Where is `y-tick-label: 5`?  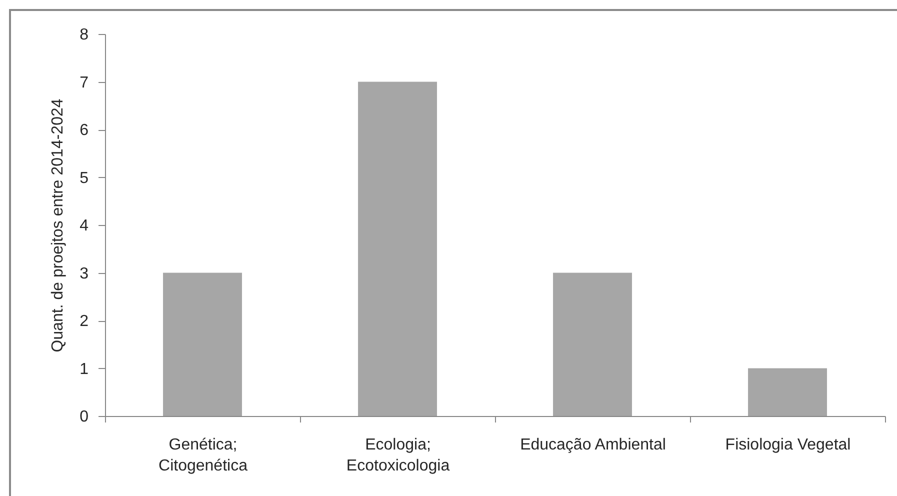 y-tick-label: 5 is located at coordinates (84, 178).